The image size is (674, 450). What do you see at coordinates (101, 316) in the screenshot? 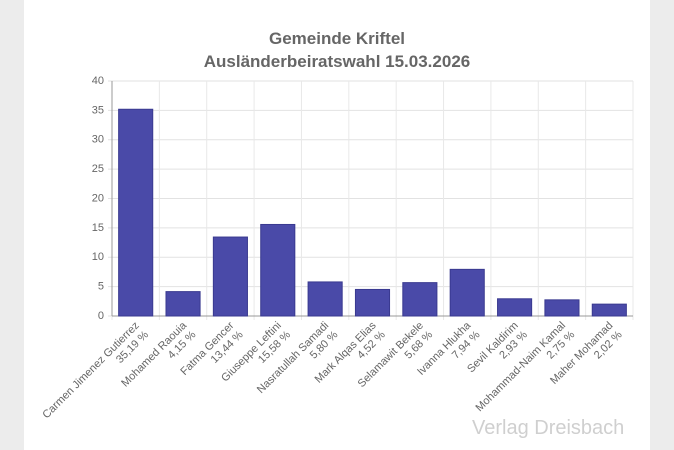
I see `y-tick-label: 0` at bounding box center [101, 316].